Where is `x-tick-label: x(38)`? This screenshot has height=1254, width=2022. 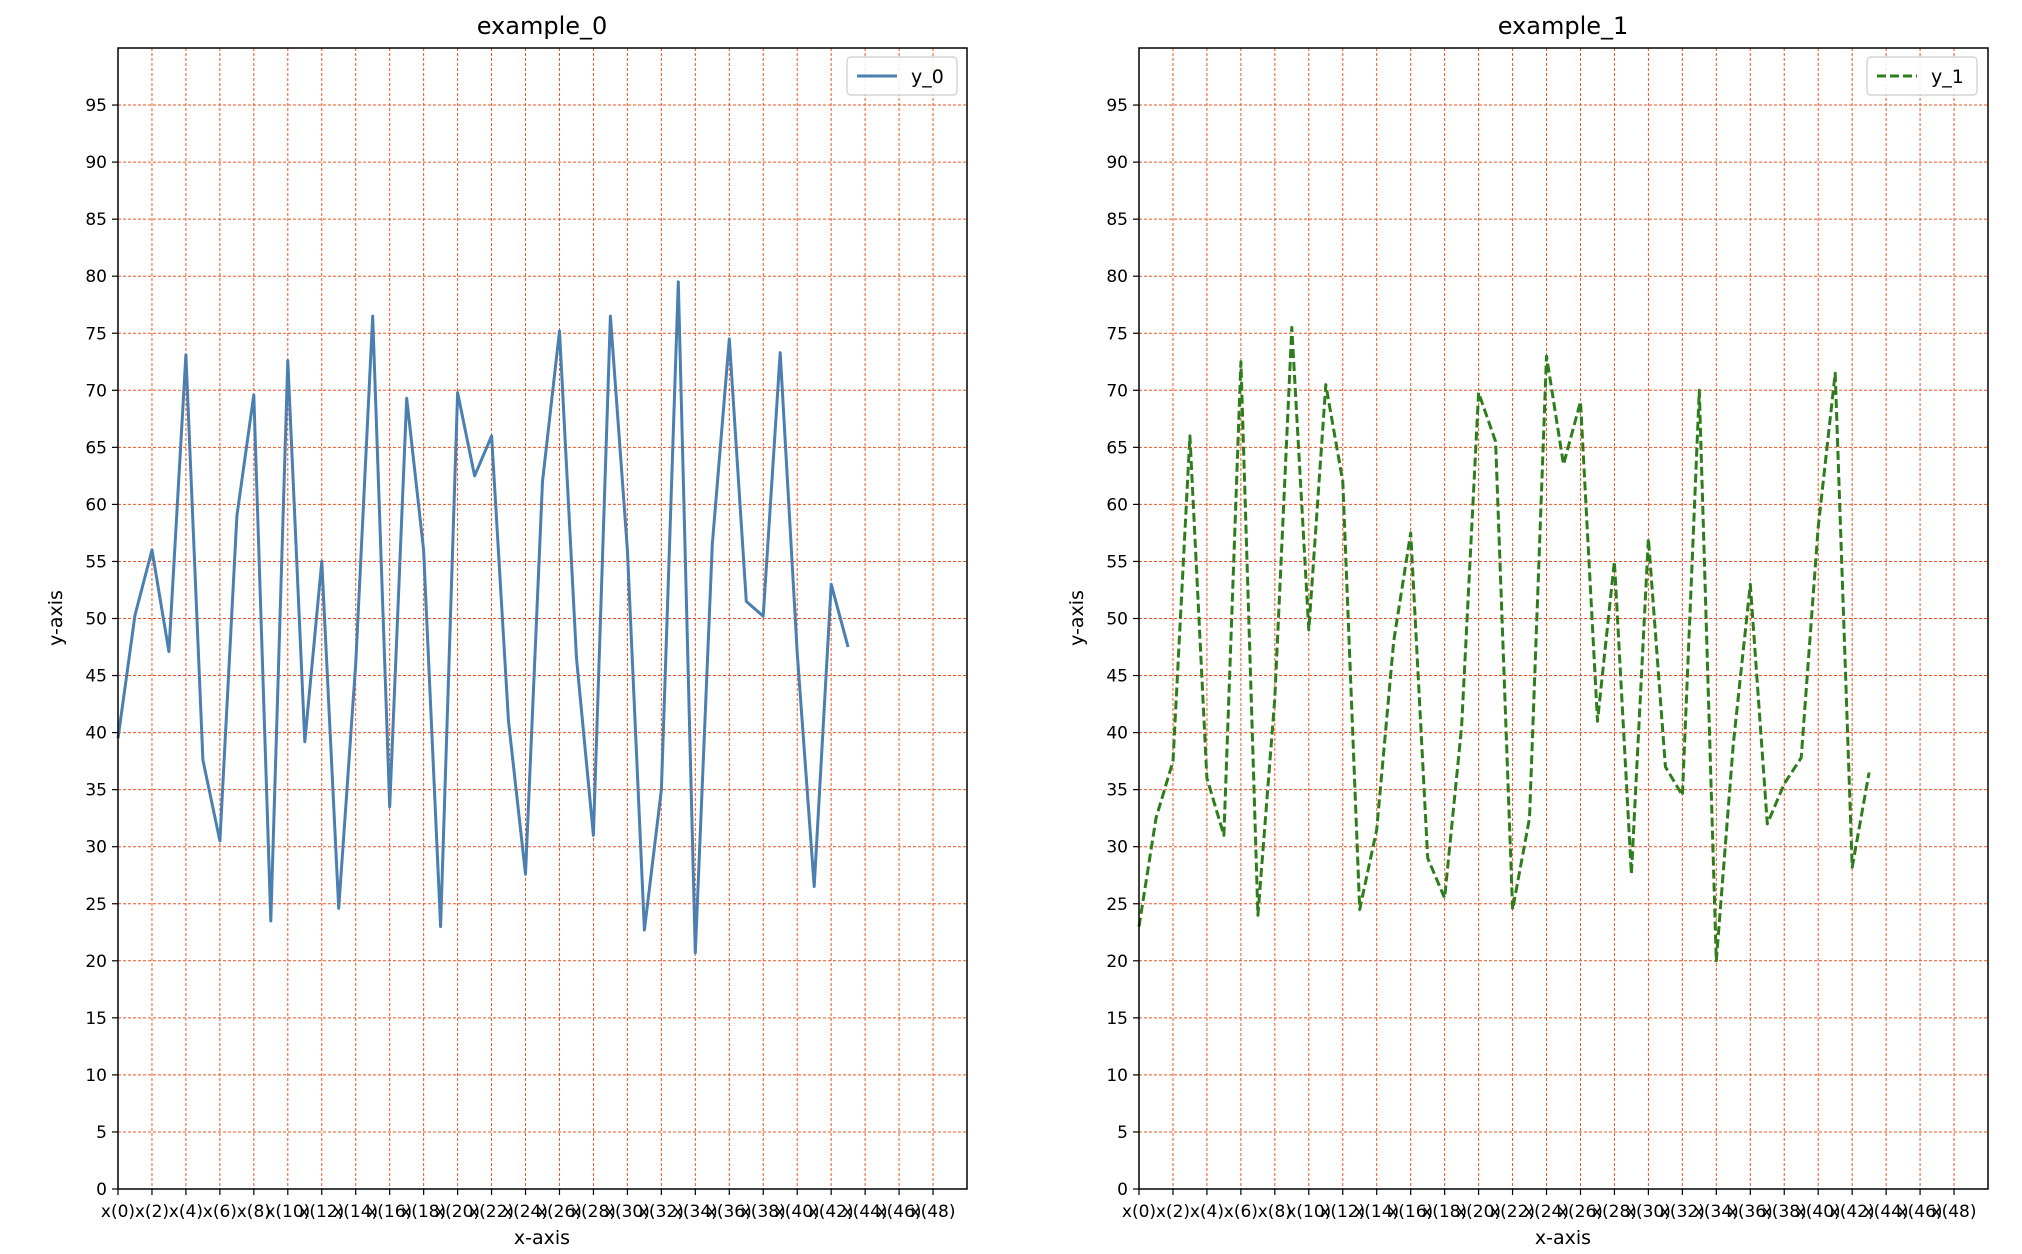 x-tick-label: x(38) is located at coordinates (763, 1212).